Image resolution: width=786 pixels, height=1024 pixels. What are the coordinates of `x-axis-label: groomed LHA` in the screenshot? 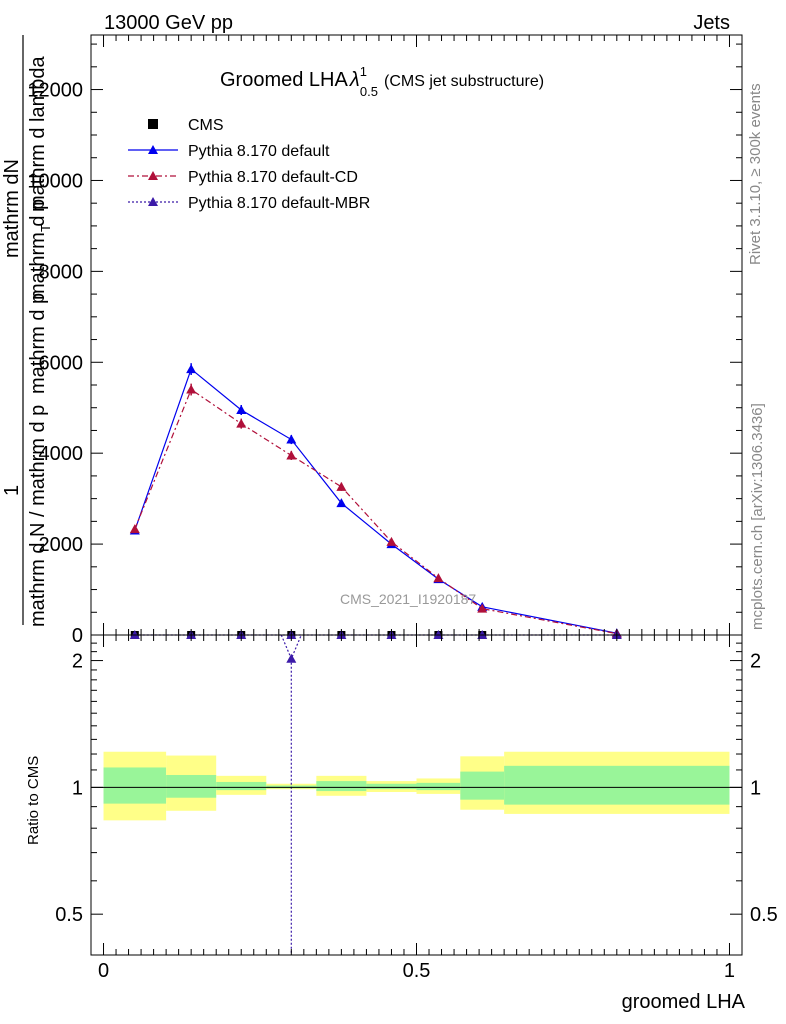 It's located at (684, 1002).